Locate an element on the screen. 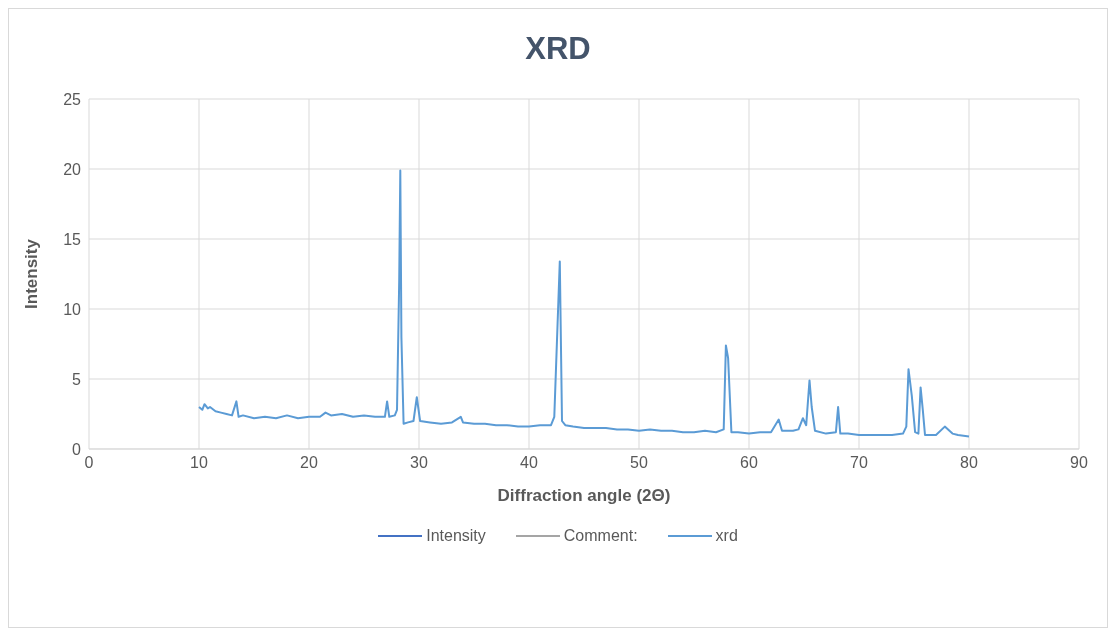  legend-label: xrd is located at coordinates (726, 536).